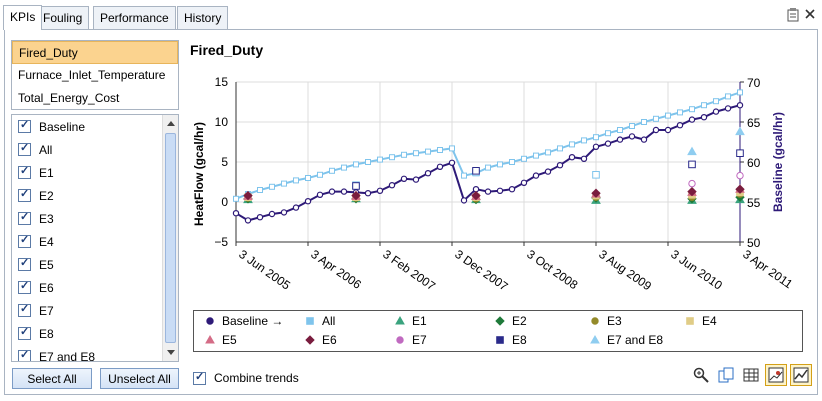 This screenshot has height=401, width=822. I want to click on check-item-baseline: Baseline, so click(95, 126).